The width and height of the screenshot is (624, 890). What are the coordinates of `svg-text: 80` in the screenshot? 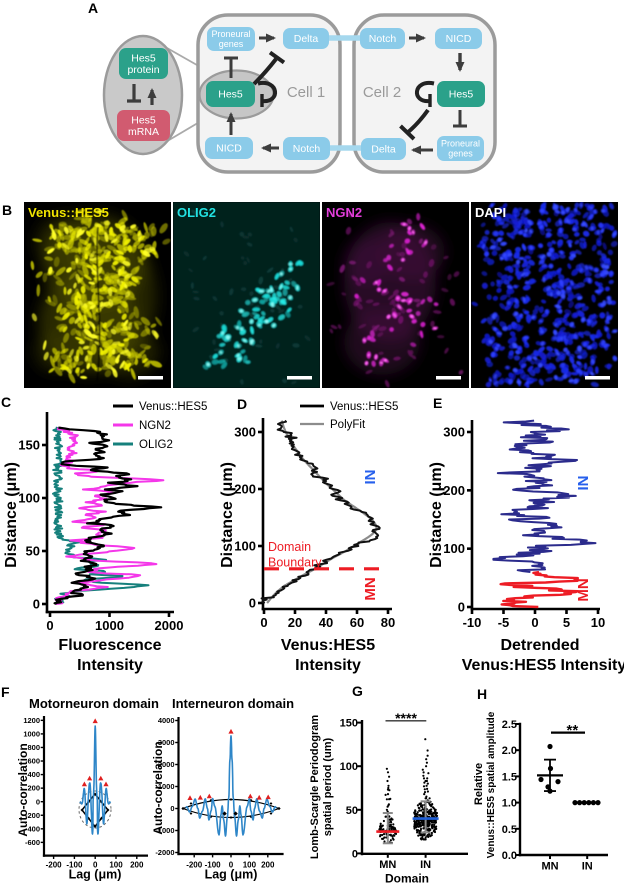 It's located at (388, 622).